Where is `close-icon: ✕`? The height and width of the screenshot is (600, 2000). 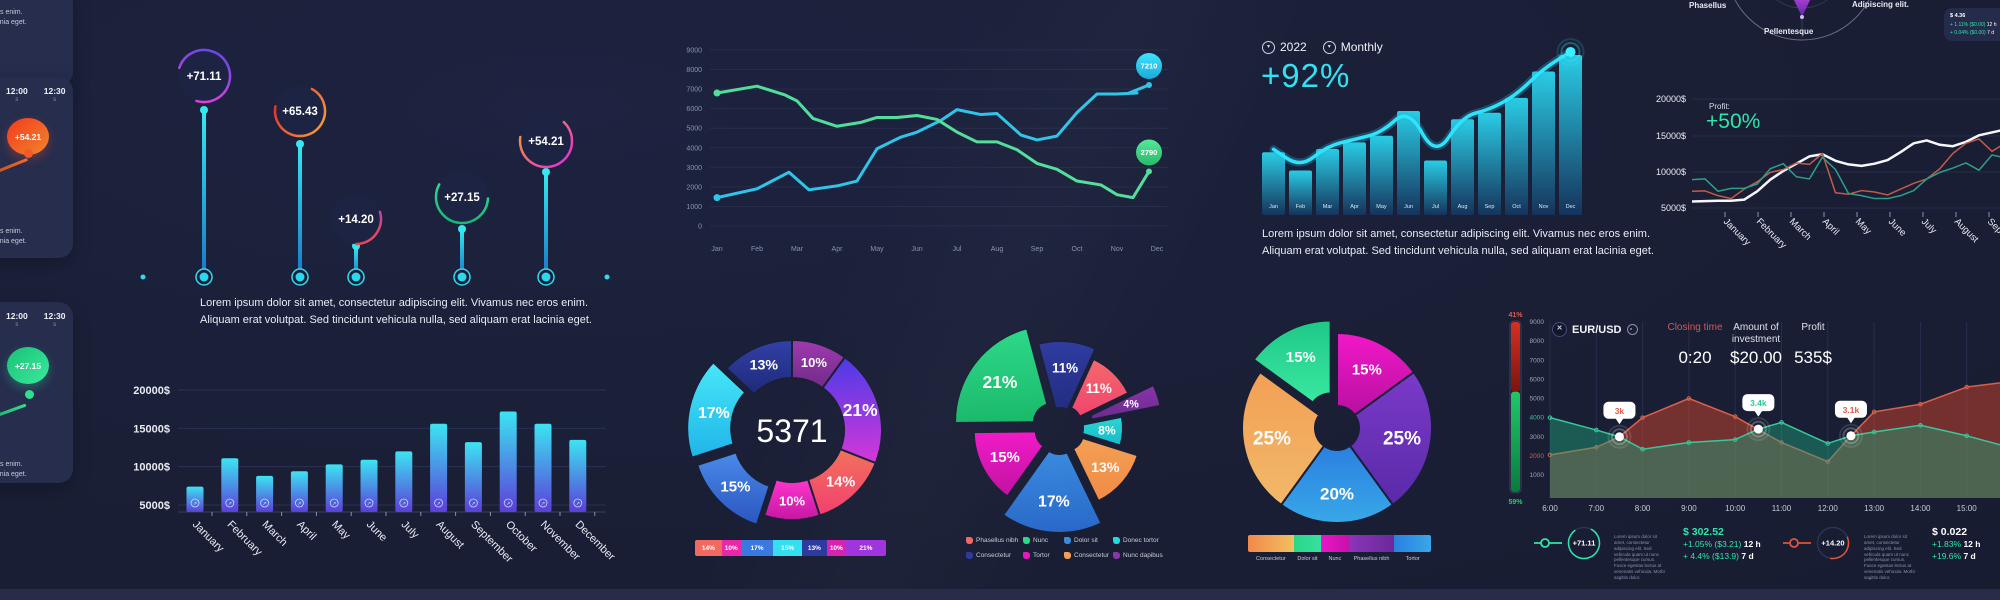
close-icon: ✕ is located at coordinates (1559, 329).